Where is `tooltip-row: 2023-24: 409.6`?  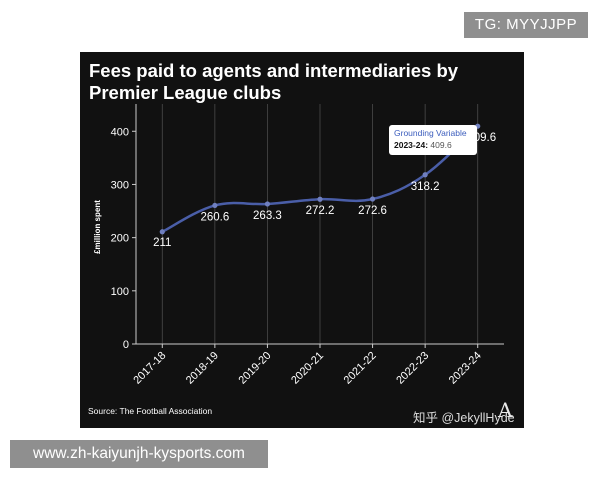
tooltip-row: 2023-24: 409.6 is located at coordinates (433, 145).